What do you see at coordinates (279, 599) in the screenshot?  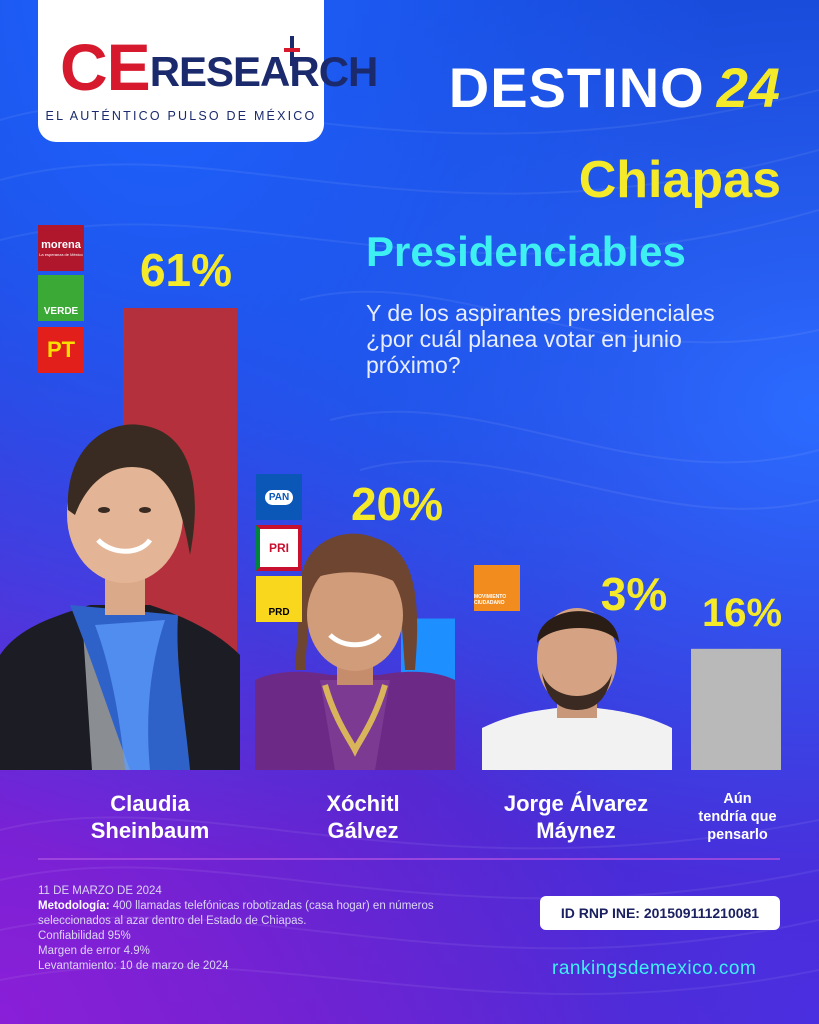 I see `prd-logo: PRD` at bounding box center [279, 599].